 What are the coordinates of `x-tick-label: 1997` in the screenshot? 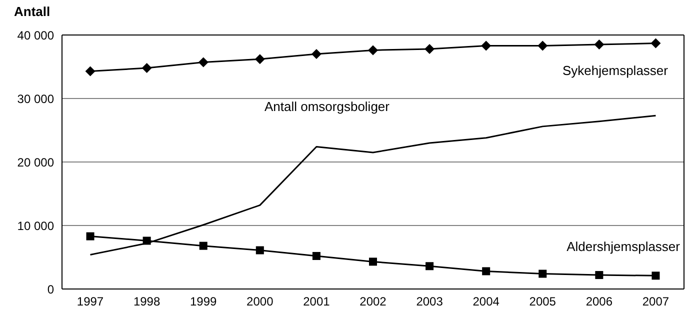 It's located at (90, 301).